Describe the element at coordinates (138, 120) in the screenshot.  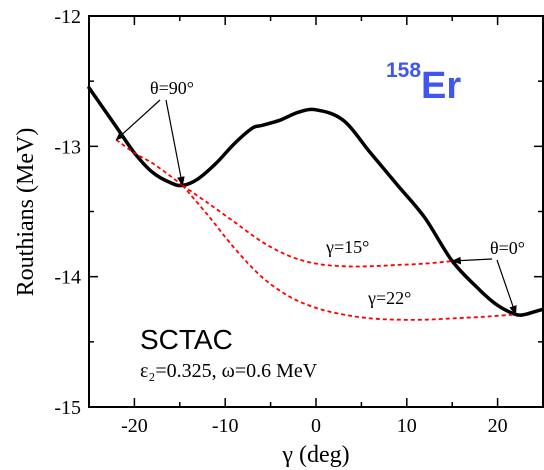
I see `theta-90-arrow-left` at that location.